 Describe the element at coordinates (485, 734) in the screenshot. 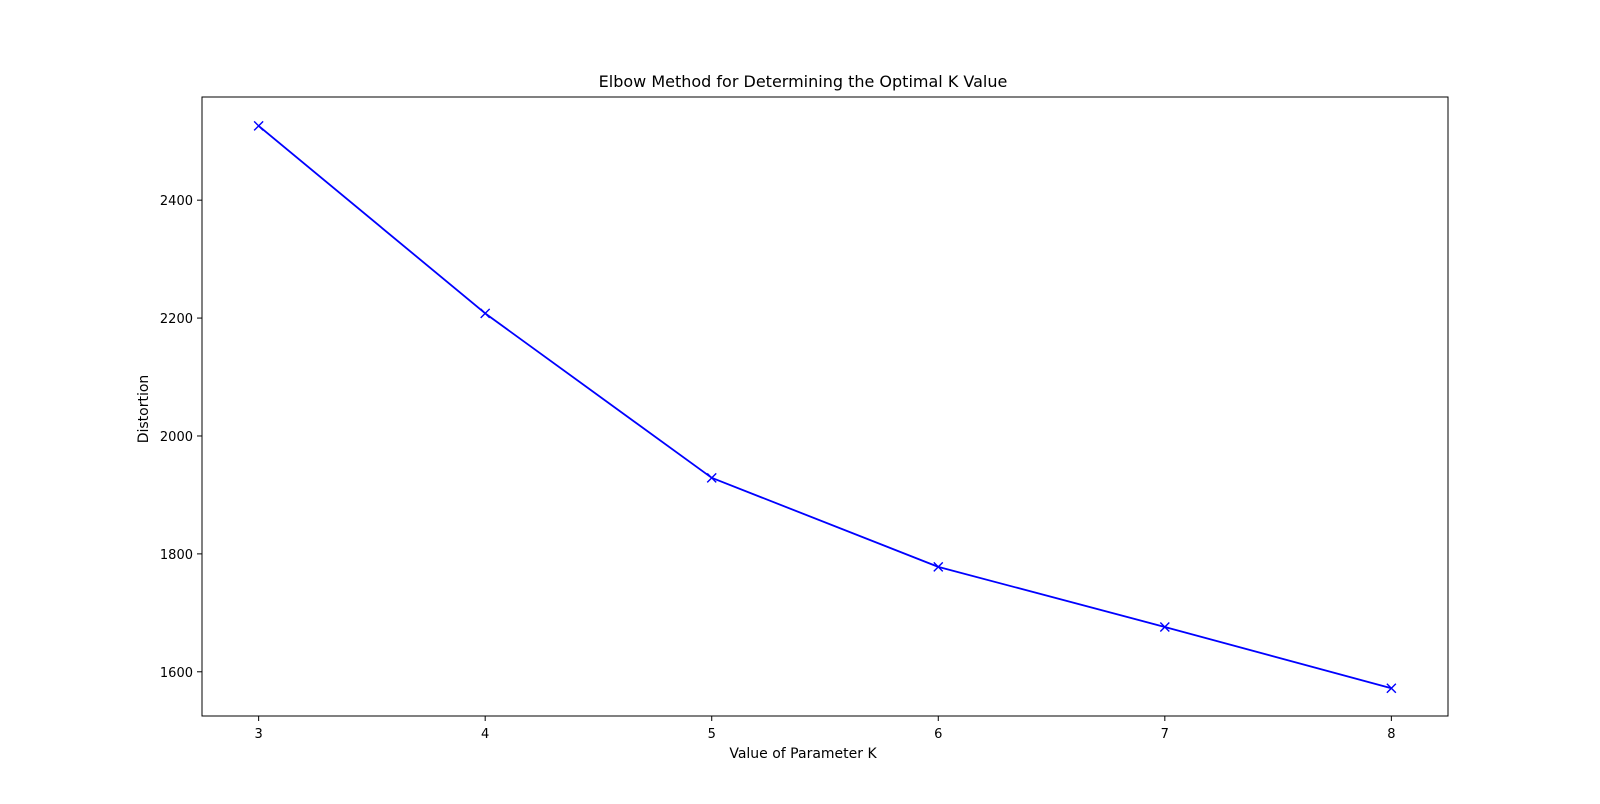

I see `x-tick-label-4: 4` at that location.